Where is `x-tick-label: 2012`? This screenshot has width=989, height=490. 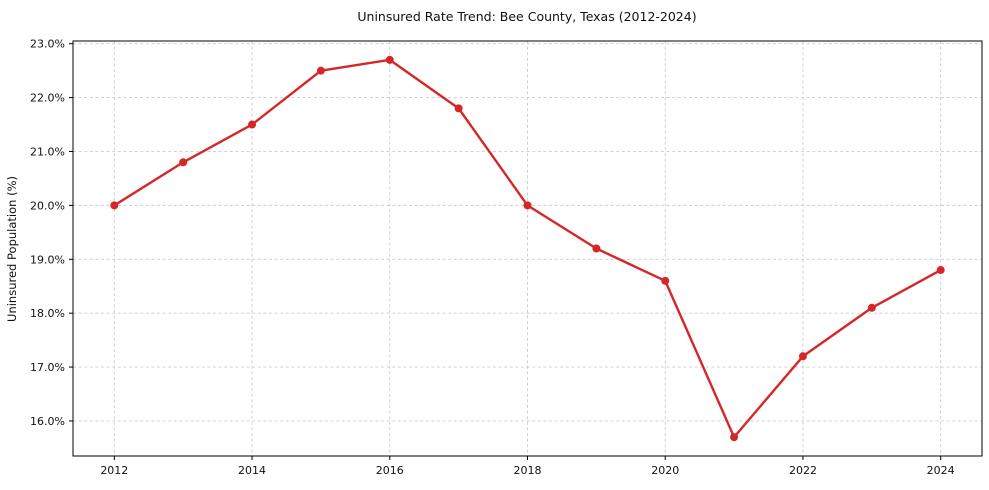 x-tick-label: 2012 is located at coordinates (114, 470).